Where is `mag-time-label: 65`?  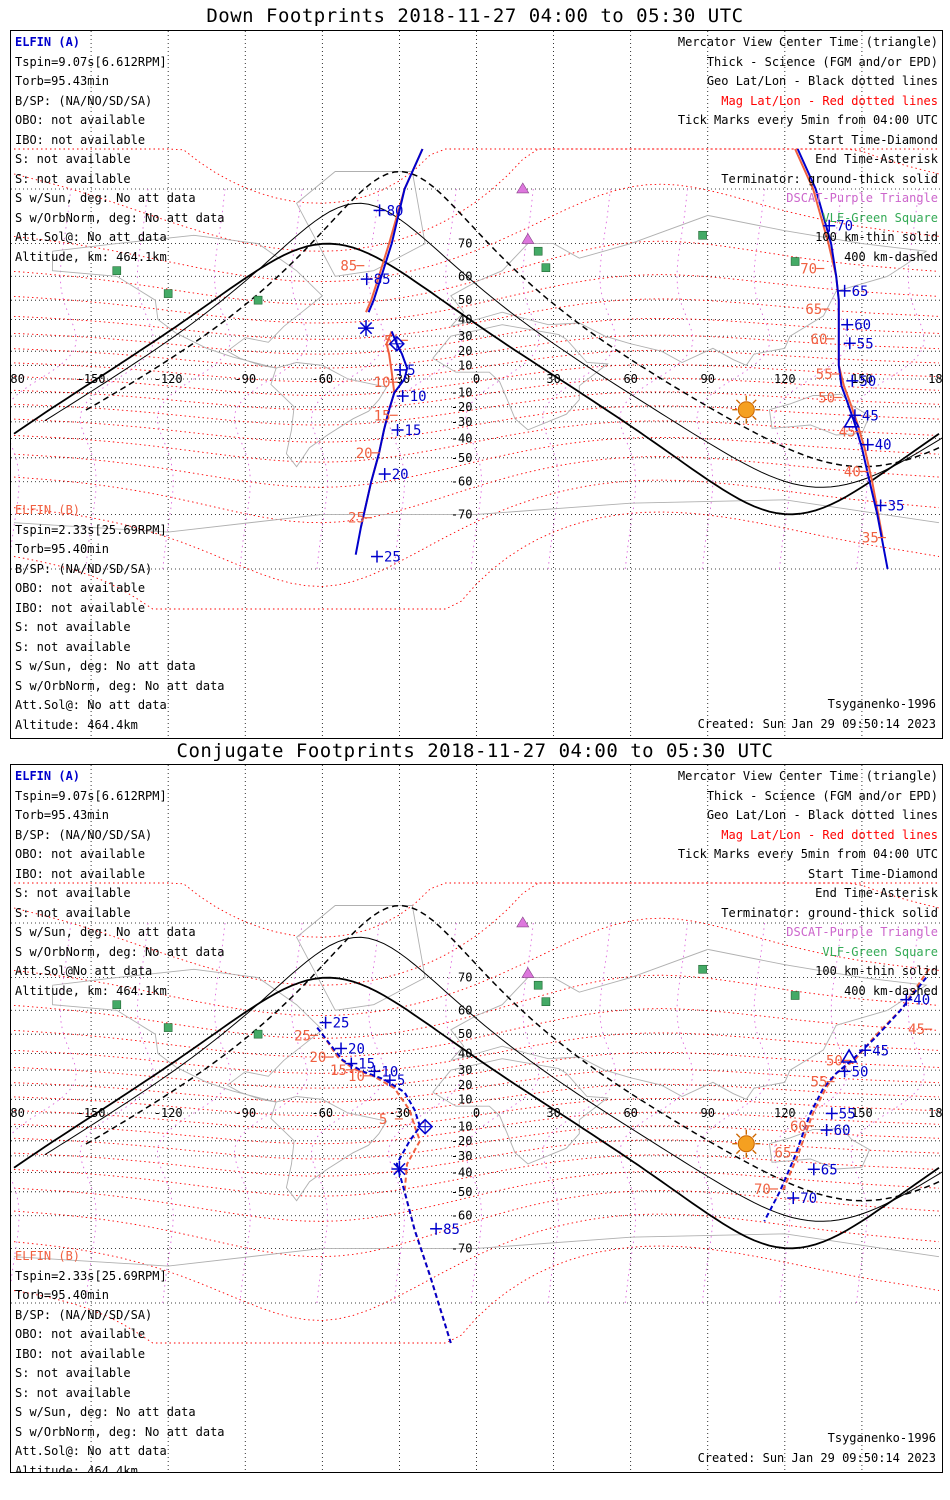 mag-time-label: 65 is located at coordinates (813, 310).